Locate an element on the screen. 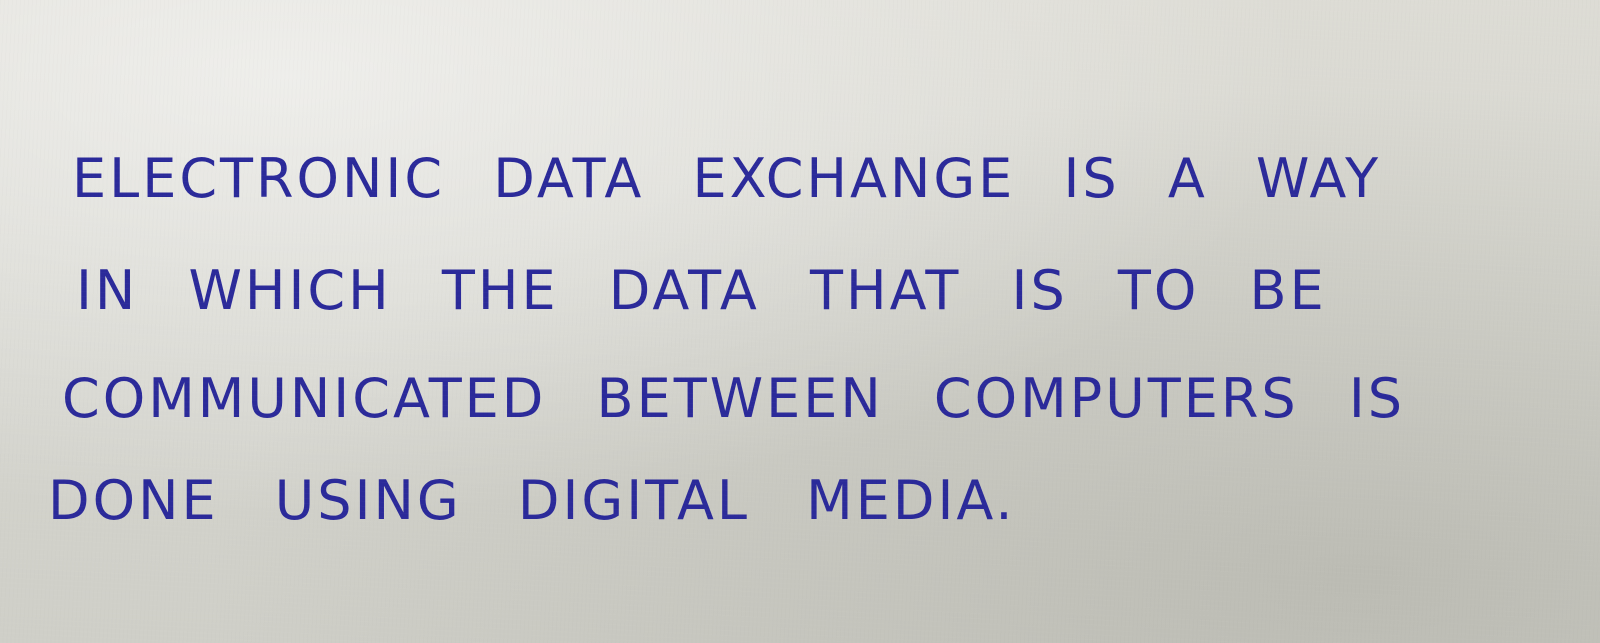 This screenshot has height=643, width=1600. handwritten-line-3: COMMUNICATED BETWEEN COMPUTERS IS is located at coordinates (734, 398).